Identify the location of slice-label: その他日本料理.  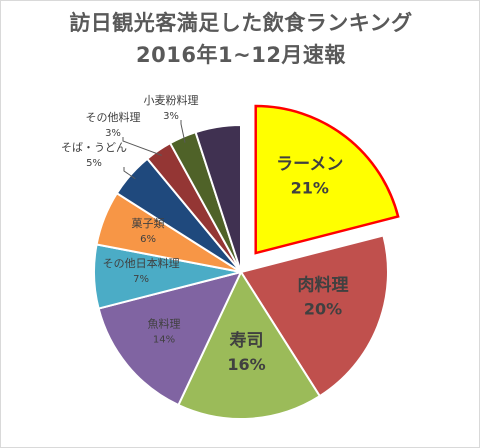
(141, 263).